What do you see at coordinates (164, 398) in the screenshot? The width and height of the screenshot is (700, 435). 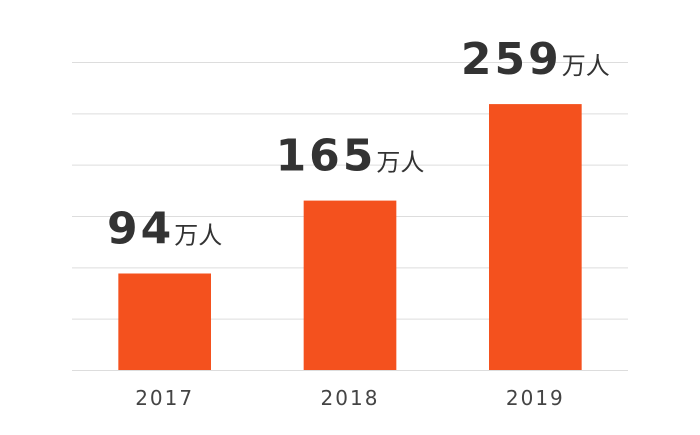 I see `x-tick-label: 2017` at bounding box center [164, 398].